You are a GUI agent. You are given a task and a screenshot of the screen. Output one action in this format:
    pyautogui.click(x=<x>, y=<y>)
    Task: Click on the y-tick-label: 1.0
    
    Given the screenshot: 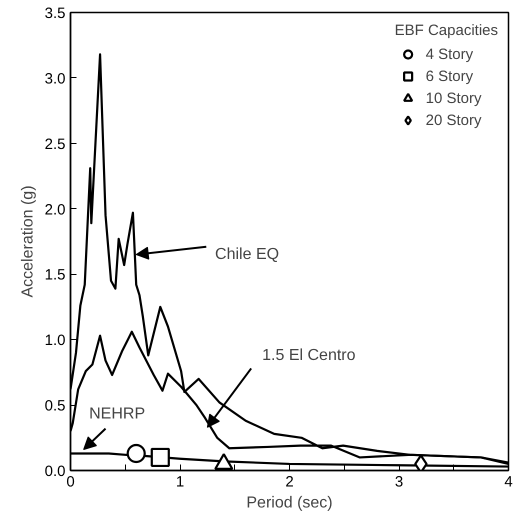 What is the action you would take?
    pyautogui.click(x=55, y=341)
    